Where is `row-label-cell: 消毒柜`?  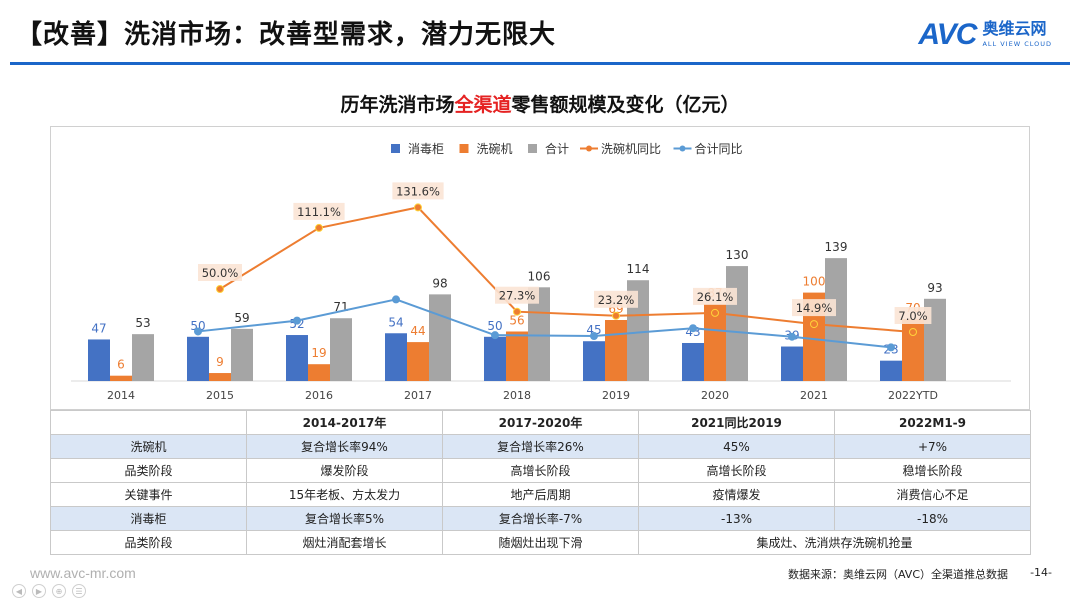 row-label-cell: 消毒柜 is located at coordinates (148, 518).